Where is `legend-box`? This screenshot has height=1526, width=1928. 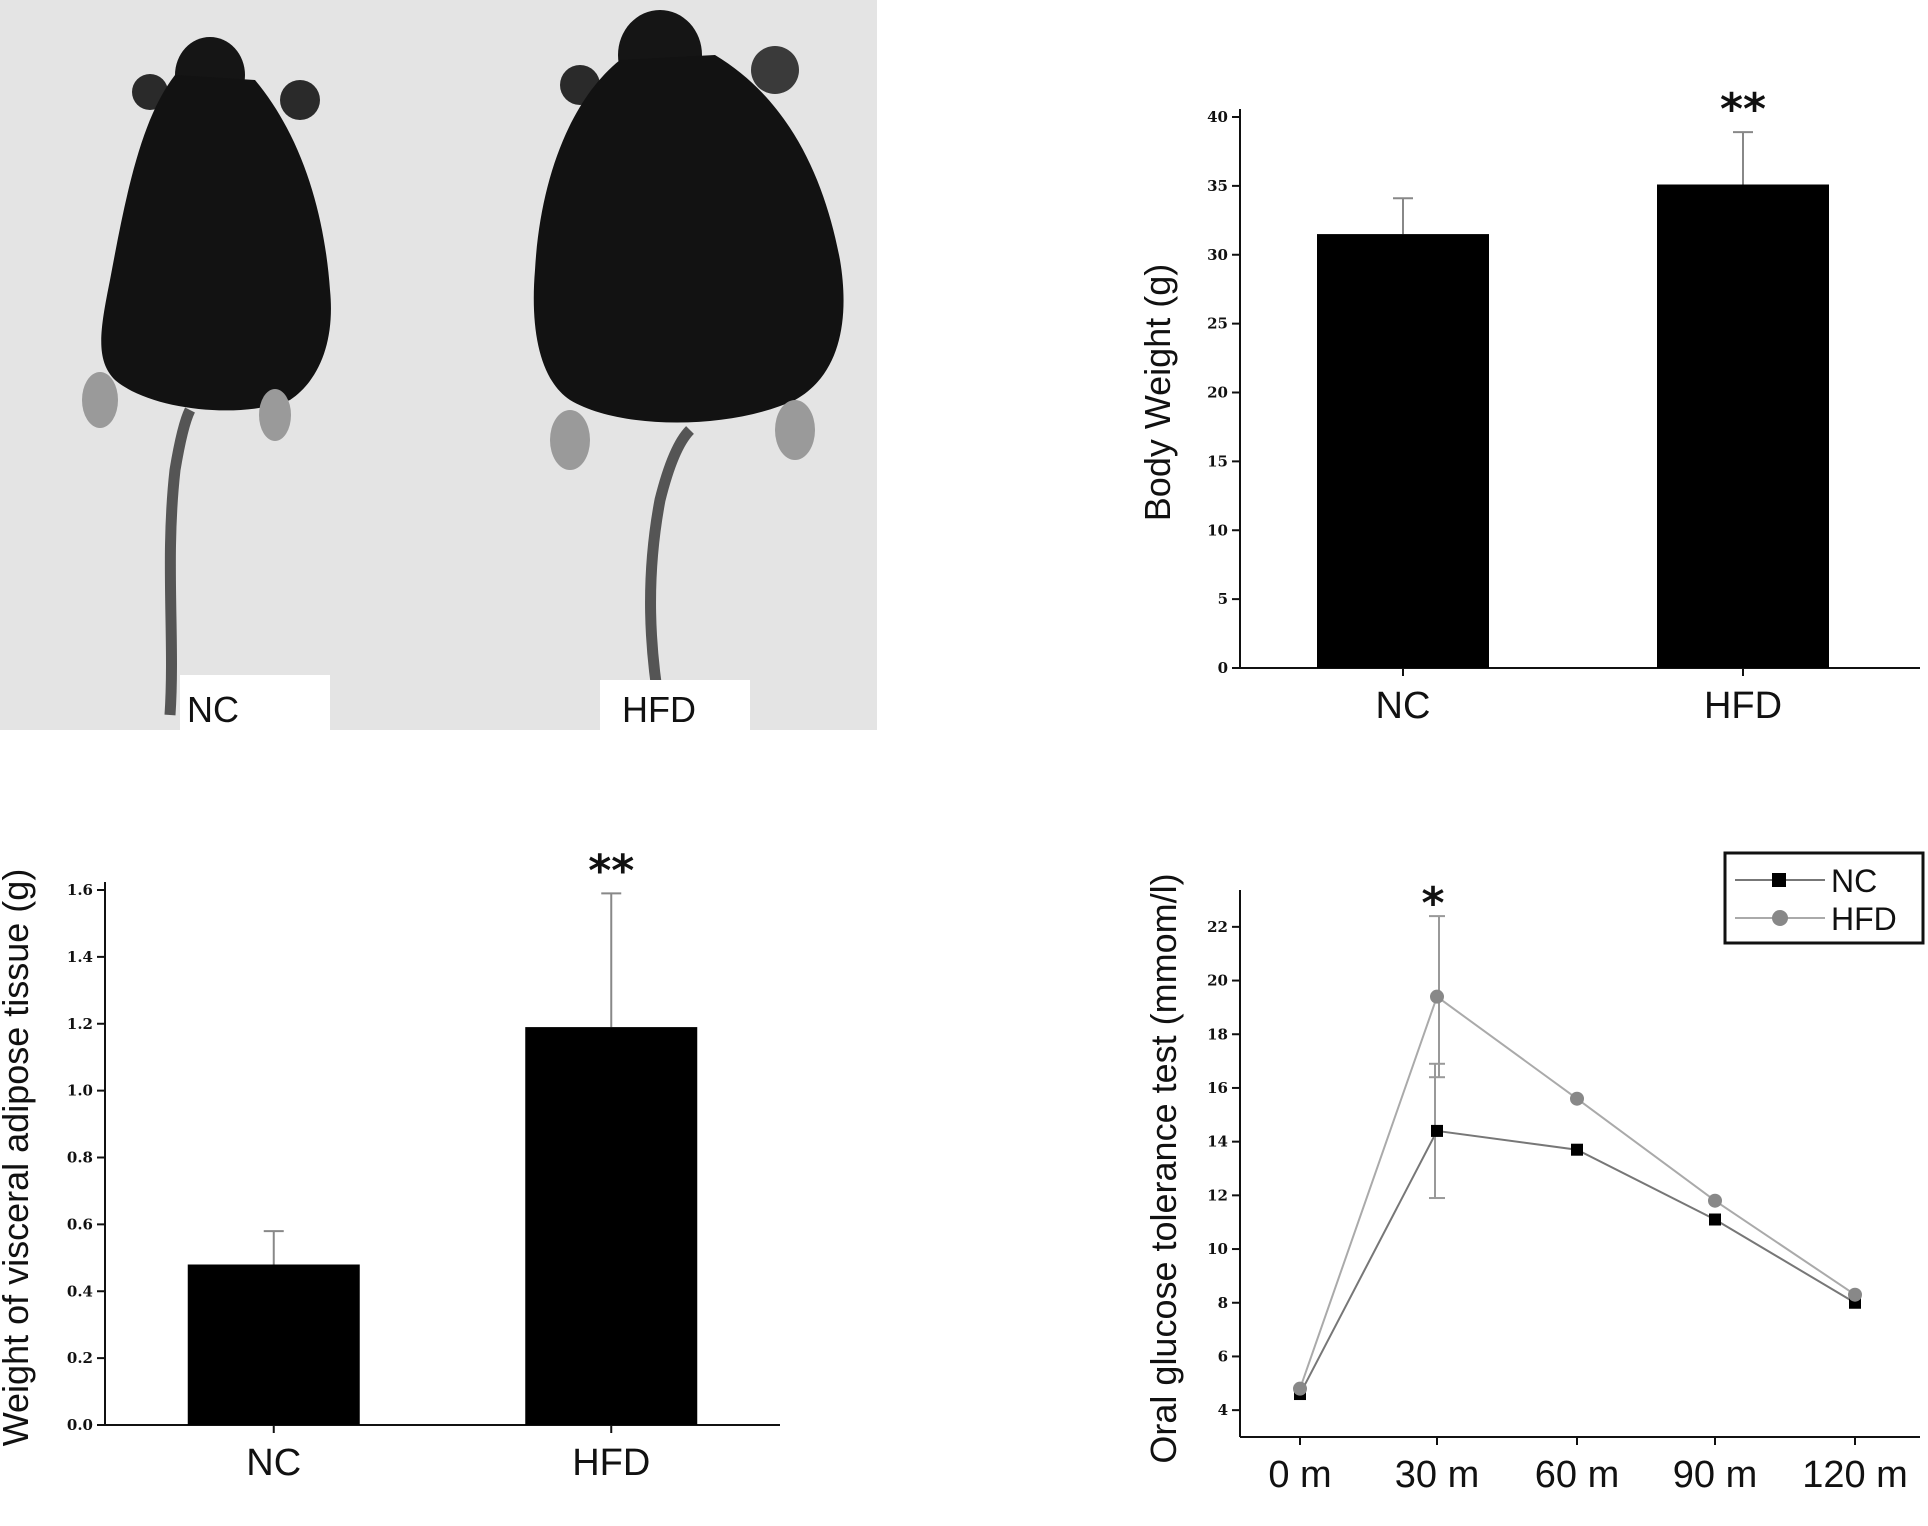 legend-box is located at coordinates (1824, 898).